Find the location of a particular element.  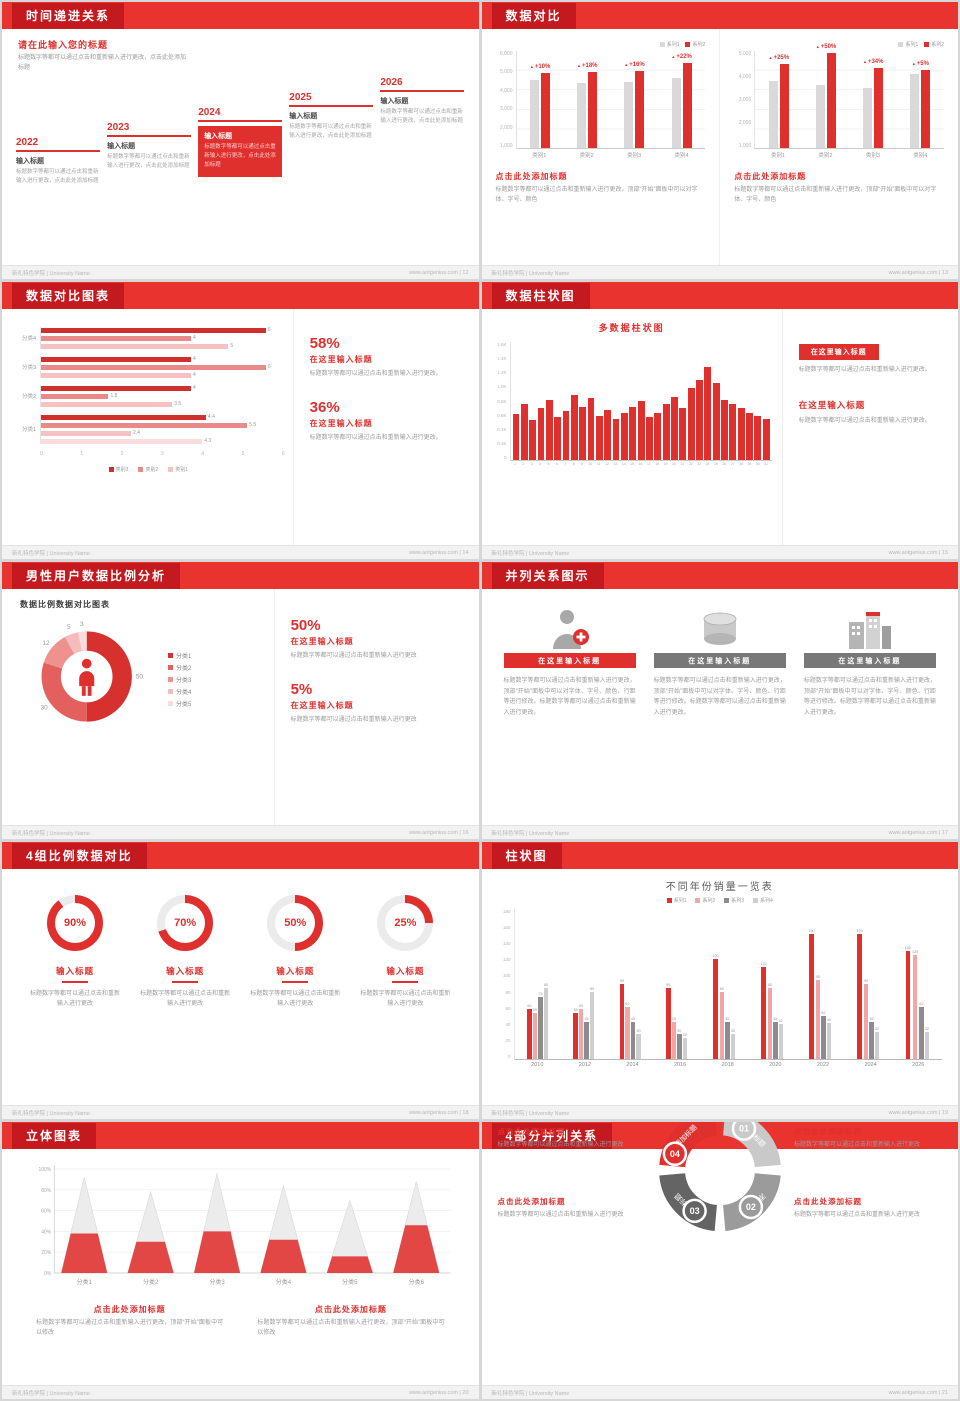

hbar-category-row: 分类1 4.4 5.5 2.4 4.3 is located at coordinates (148, 429).